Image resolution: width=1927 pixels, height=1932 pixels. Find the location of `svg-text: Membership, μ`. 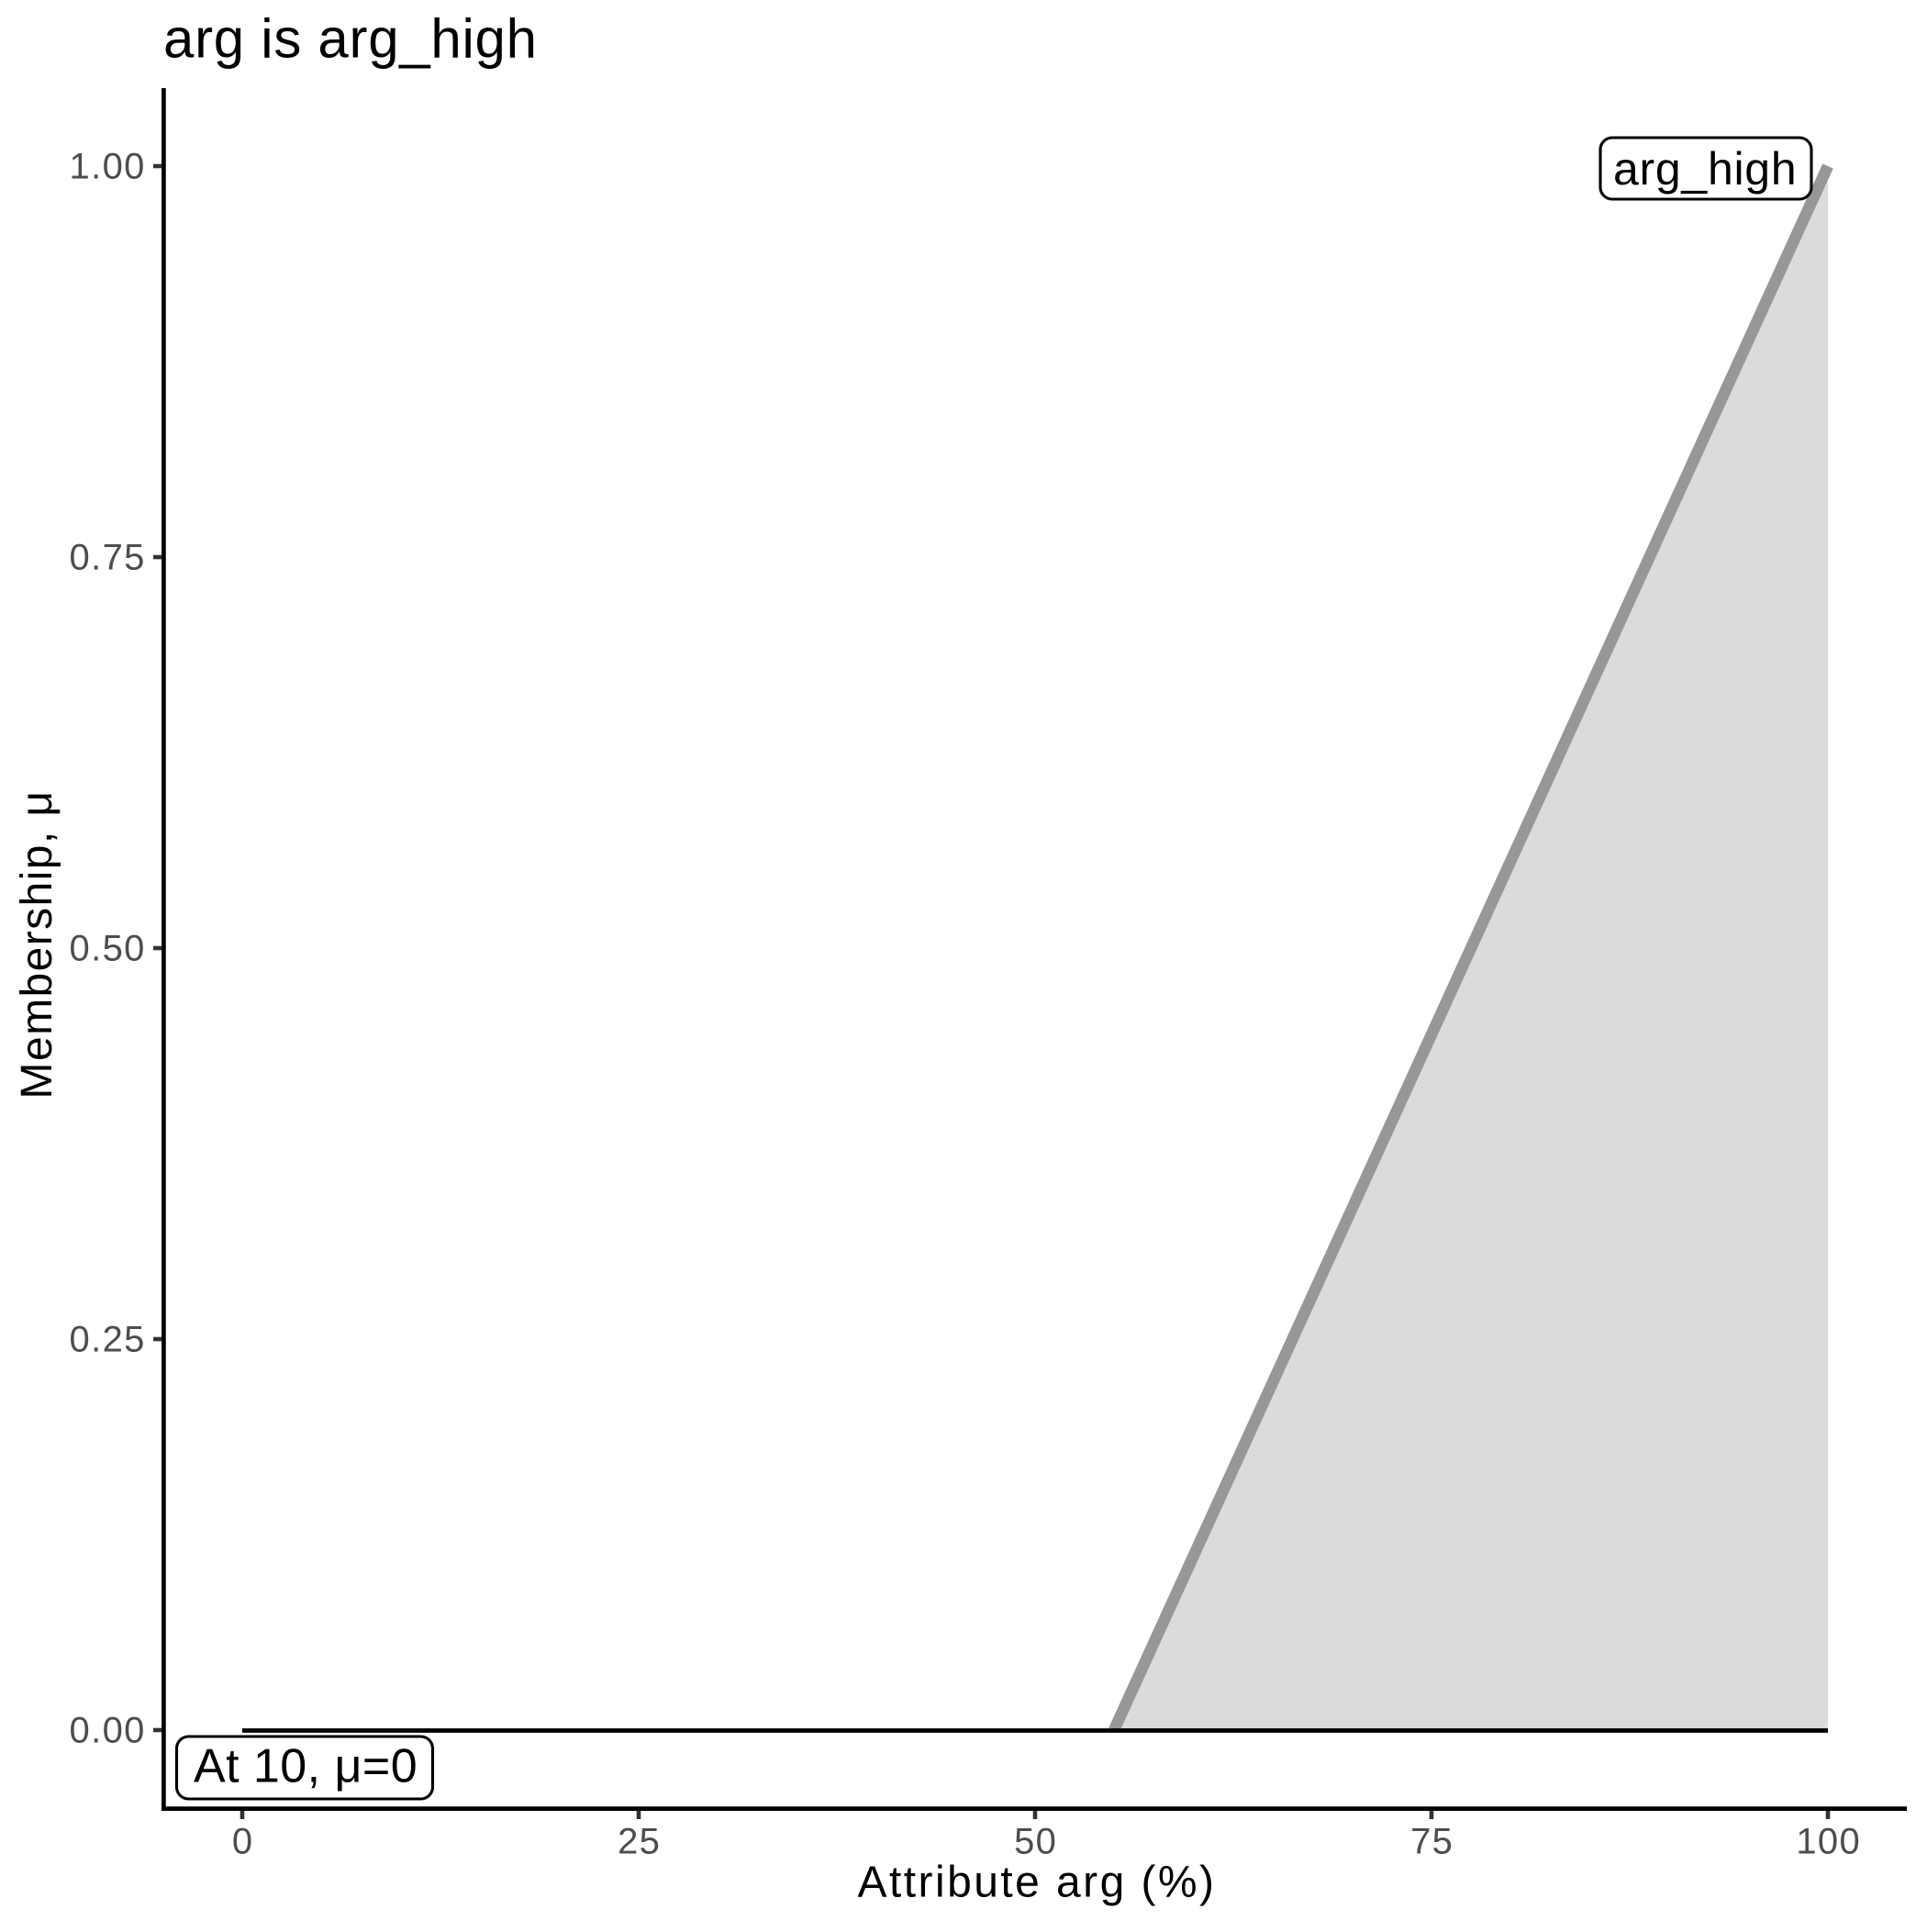

svg-text: Membership, μ is located at coordinates (37, 945).